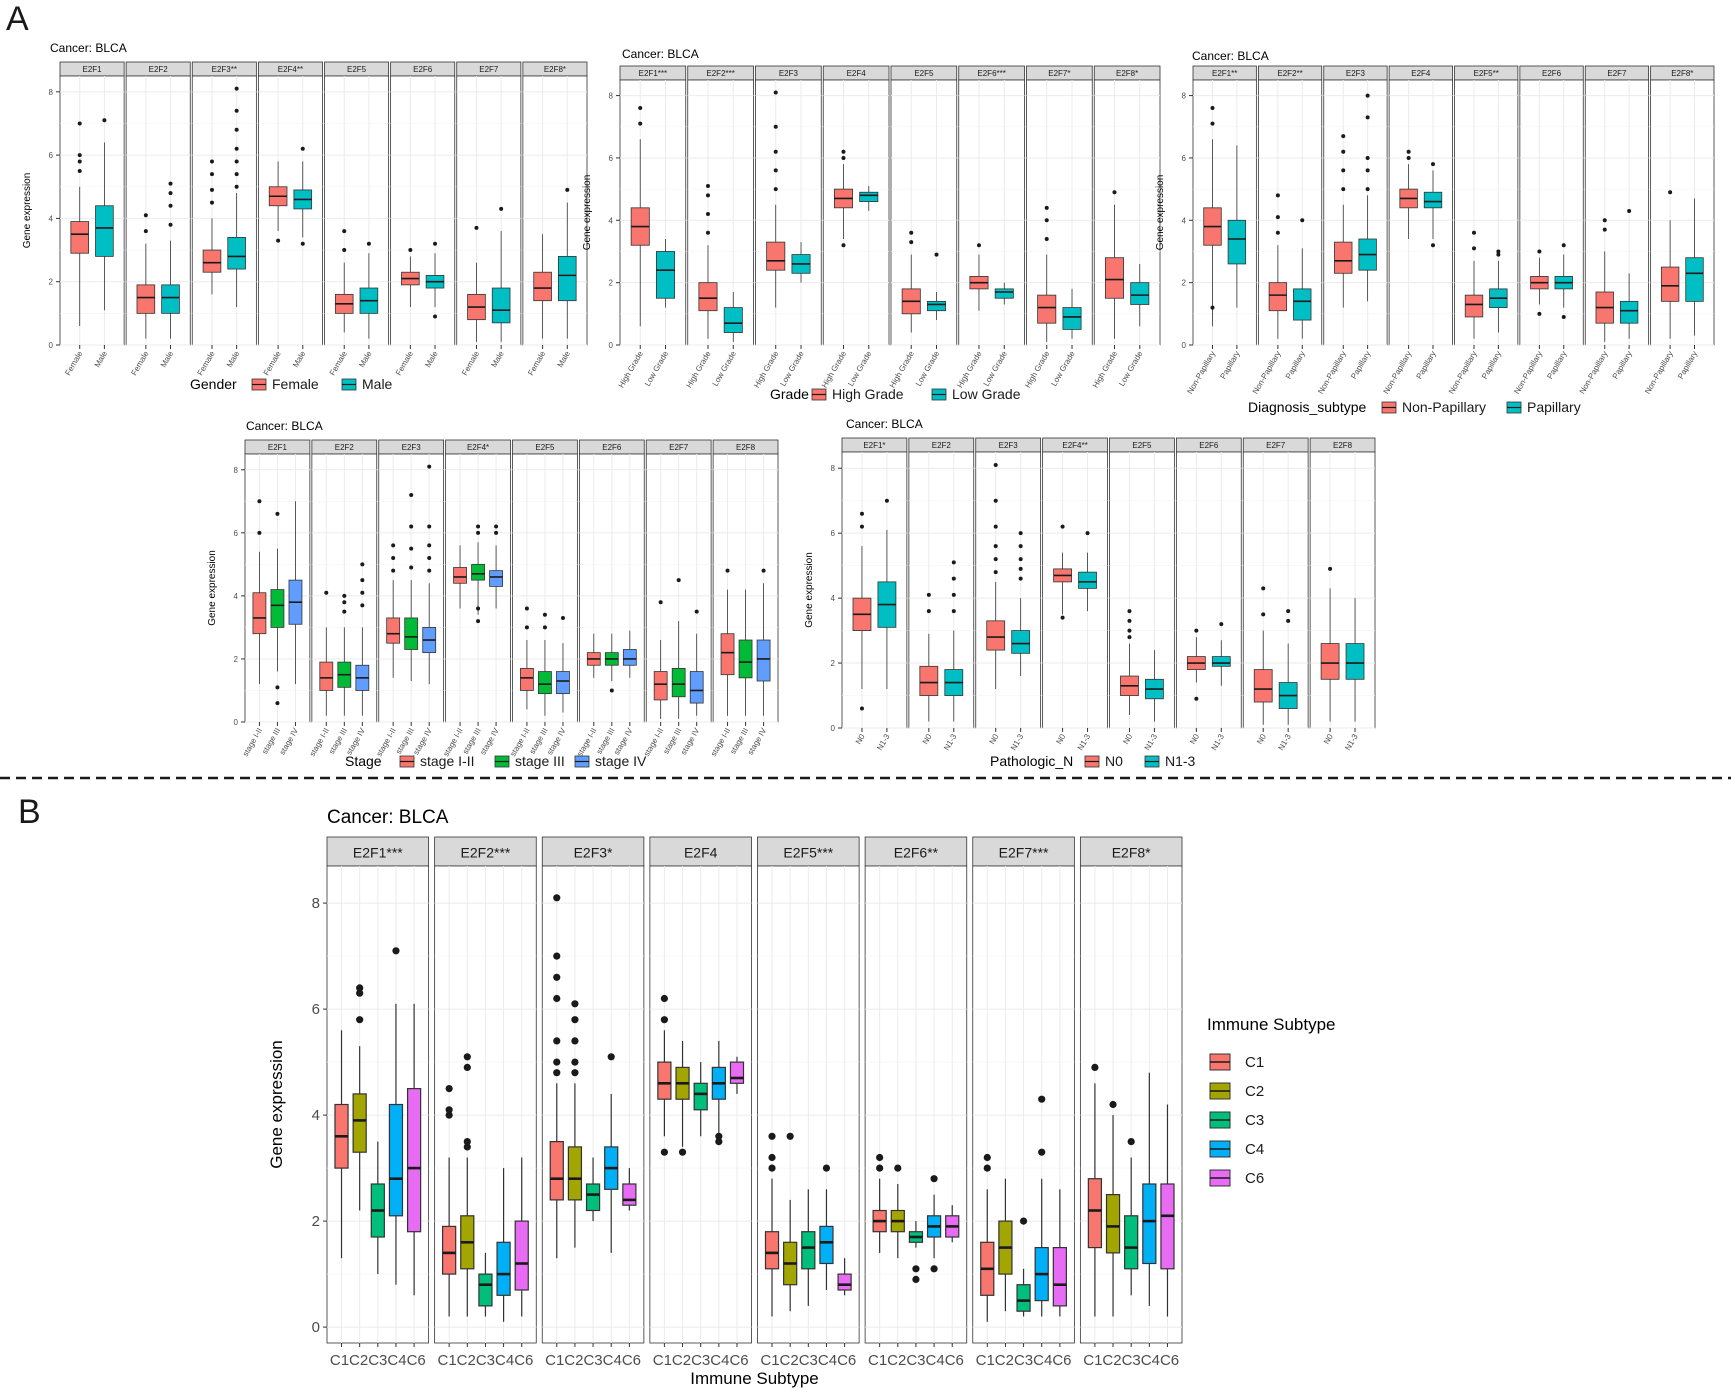 Image resolution: width=1731 pixels, height=1393 pixels. What do you see at coordinates (1236, 1120) in the screenshot?
I see `legend-item: C3` at bounding box center [1236, 1120].